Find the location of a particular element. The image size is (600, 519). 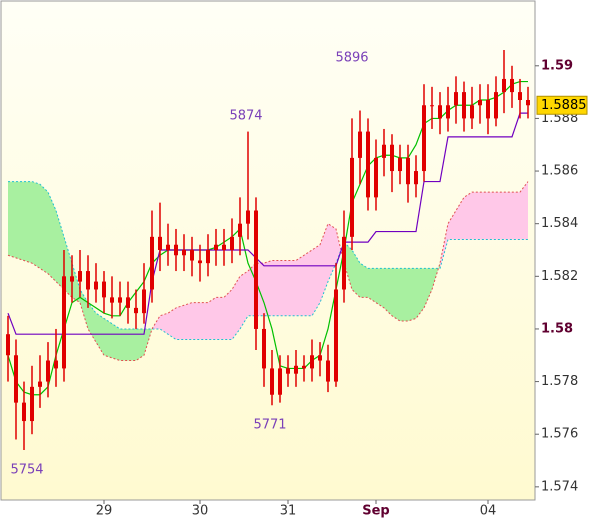

x-tick-label: Sep is located at coordinates (376, 511).